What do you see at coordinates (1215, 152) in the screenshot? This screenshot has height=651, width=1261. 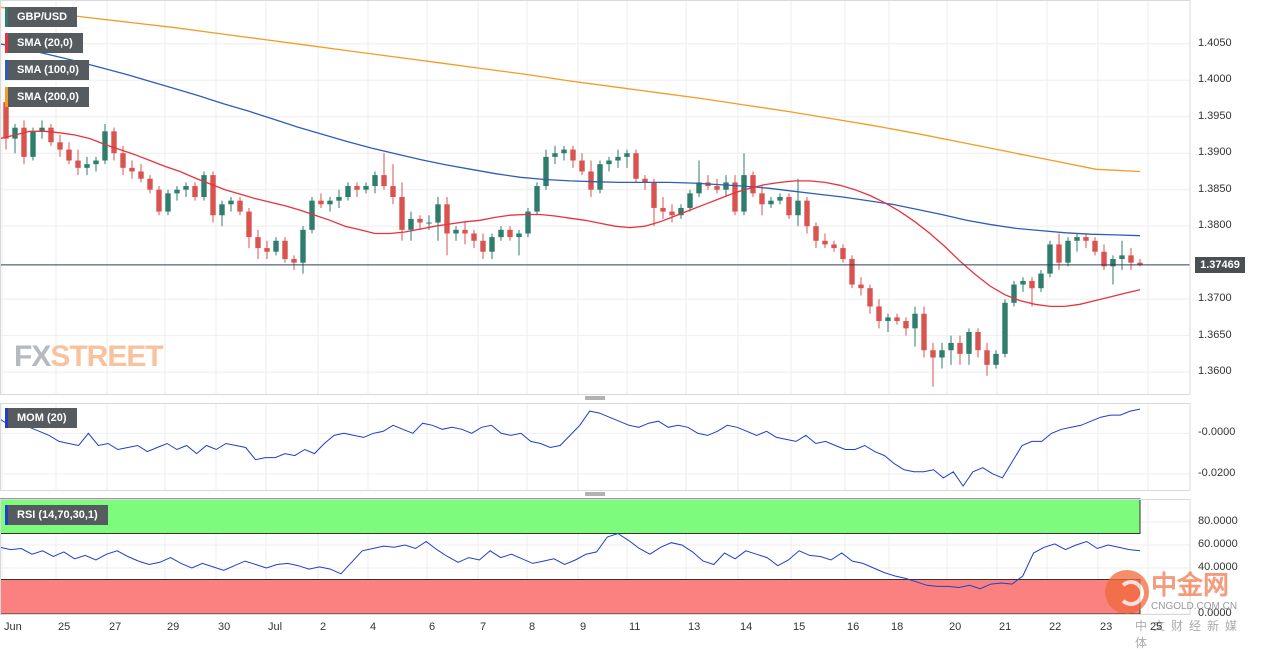 I see `price-tick-label: 1.3900` at bounding box center [1215, 152].